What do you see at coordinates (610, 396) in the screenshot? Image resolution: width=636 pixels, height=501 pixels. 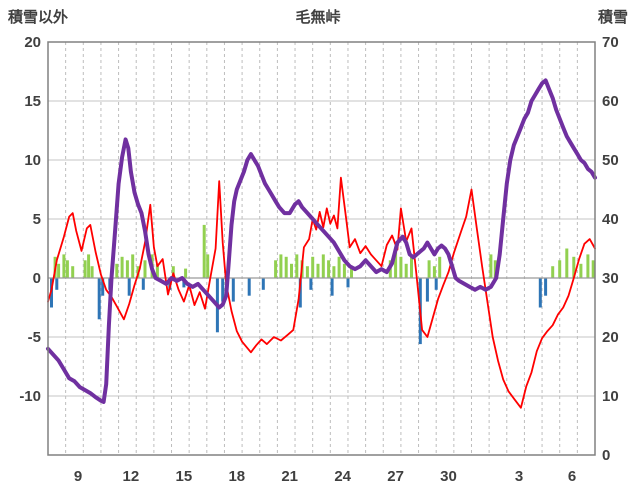 I see `right-axis-tick-label: 10` at bounding box center [610, 396].